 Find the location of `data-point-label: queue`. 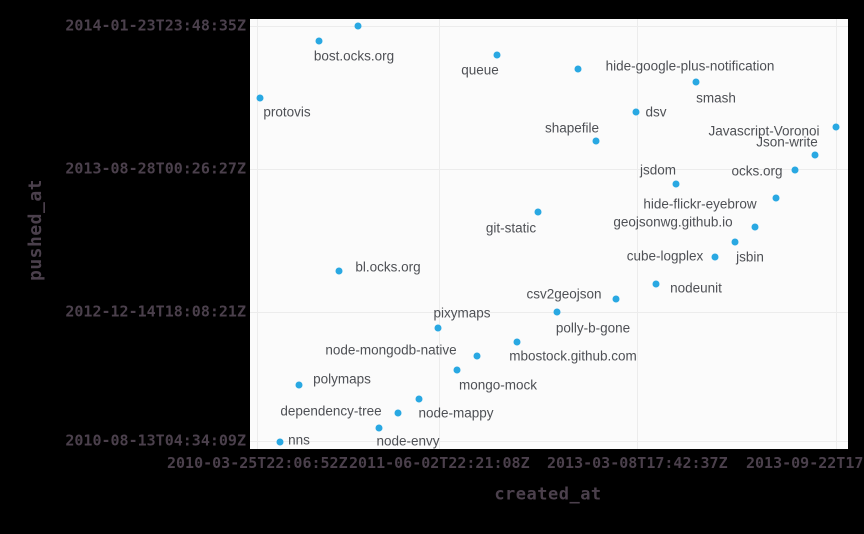

data-point-label: queue is located at coordinates (480, 70).